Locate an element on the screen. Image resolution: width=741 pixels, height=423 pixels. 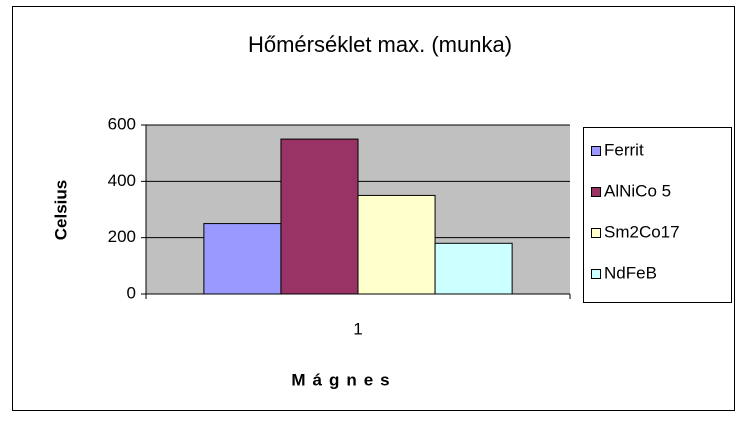
y-tick-label: 600 is located at coordinates (122, 123).